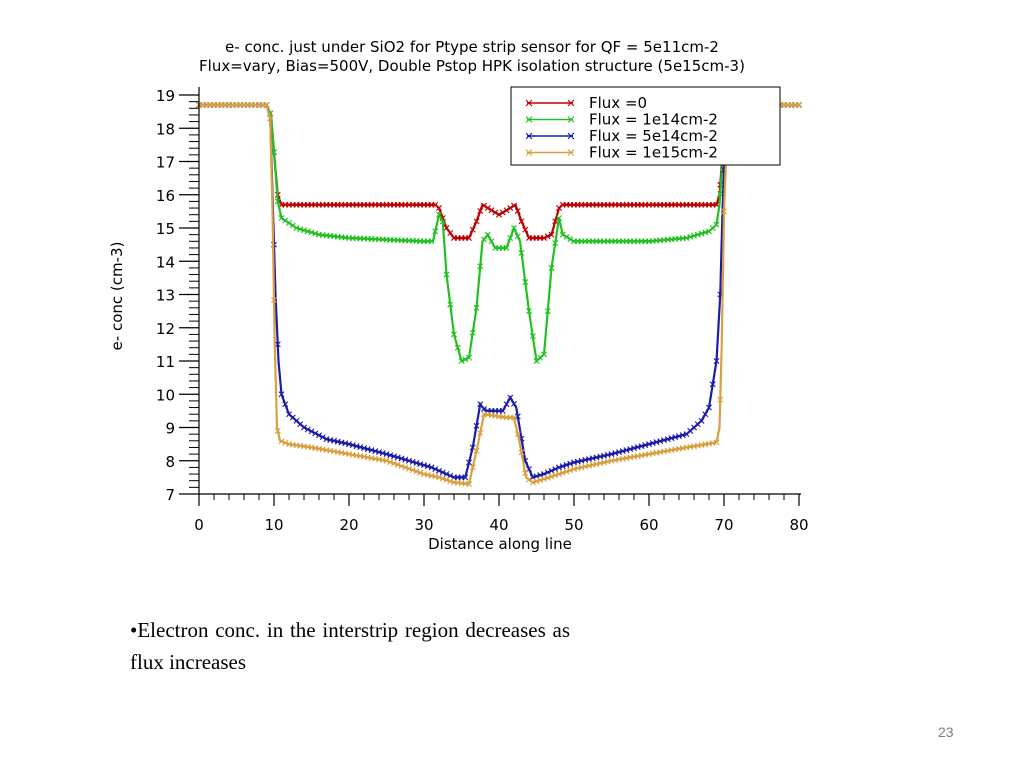 This screenshot has height=768, width=1024. What do you see at coordinates (165, 362) in the screenshot?
I see `y-tick-label: 11` at bounding box center [165, 362].